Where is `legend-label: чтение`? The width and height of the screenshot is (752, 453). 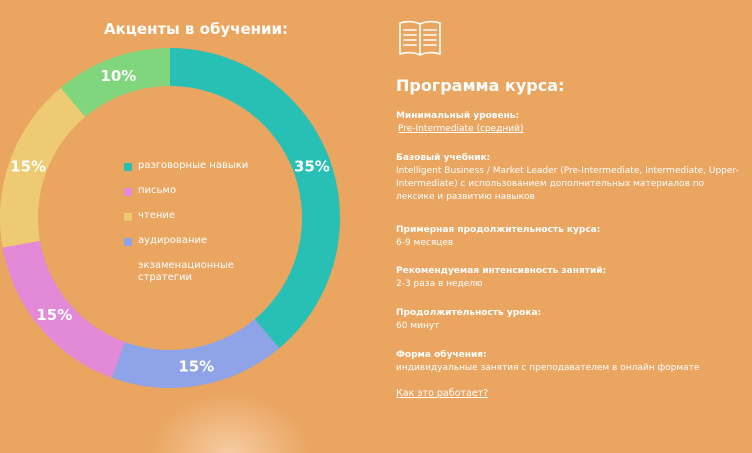
legend-label: чтение is located at coordinates (157, 215).